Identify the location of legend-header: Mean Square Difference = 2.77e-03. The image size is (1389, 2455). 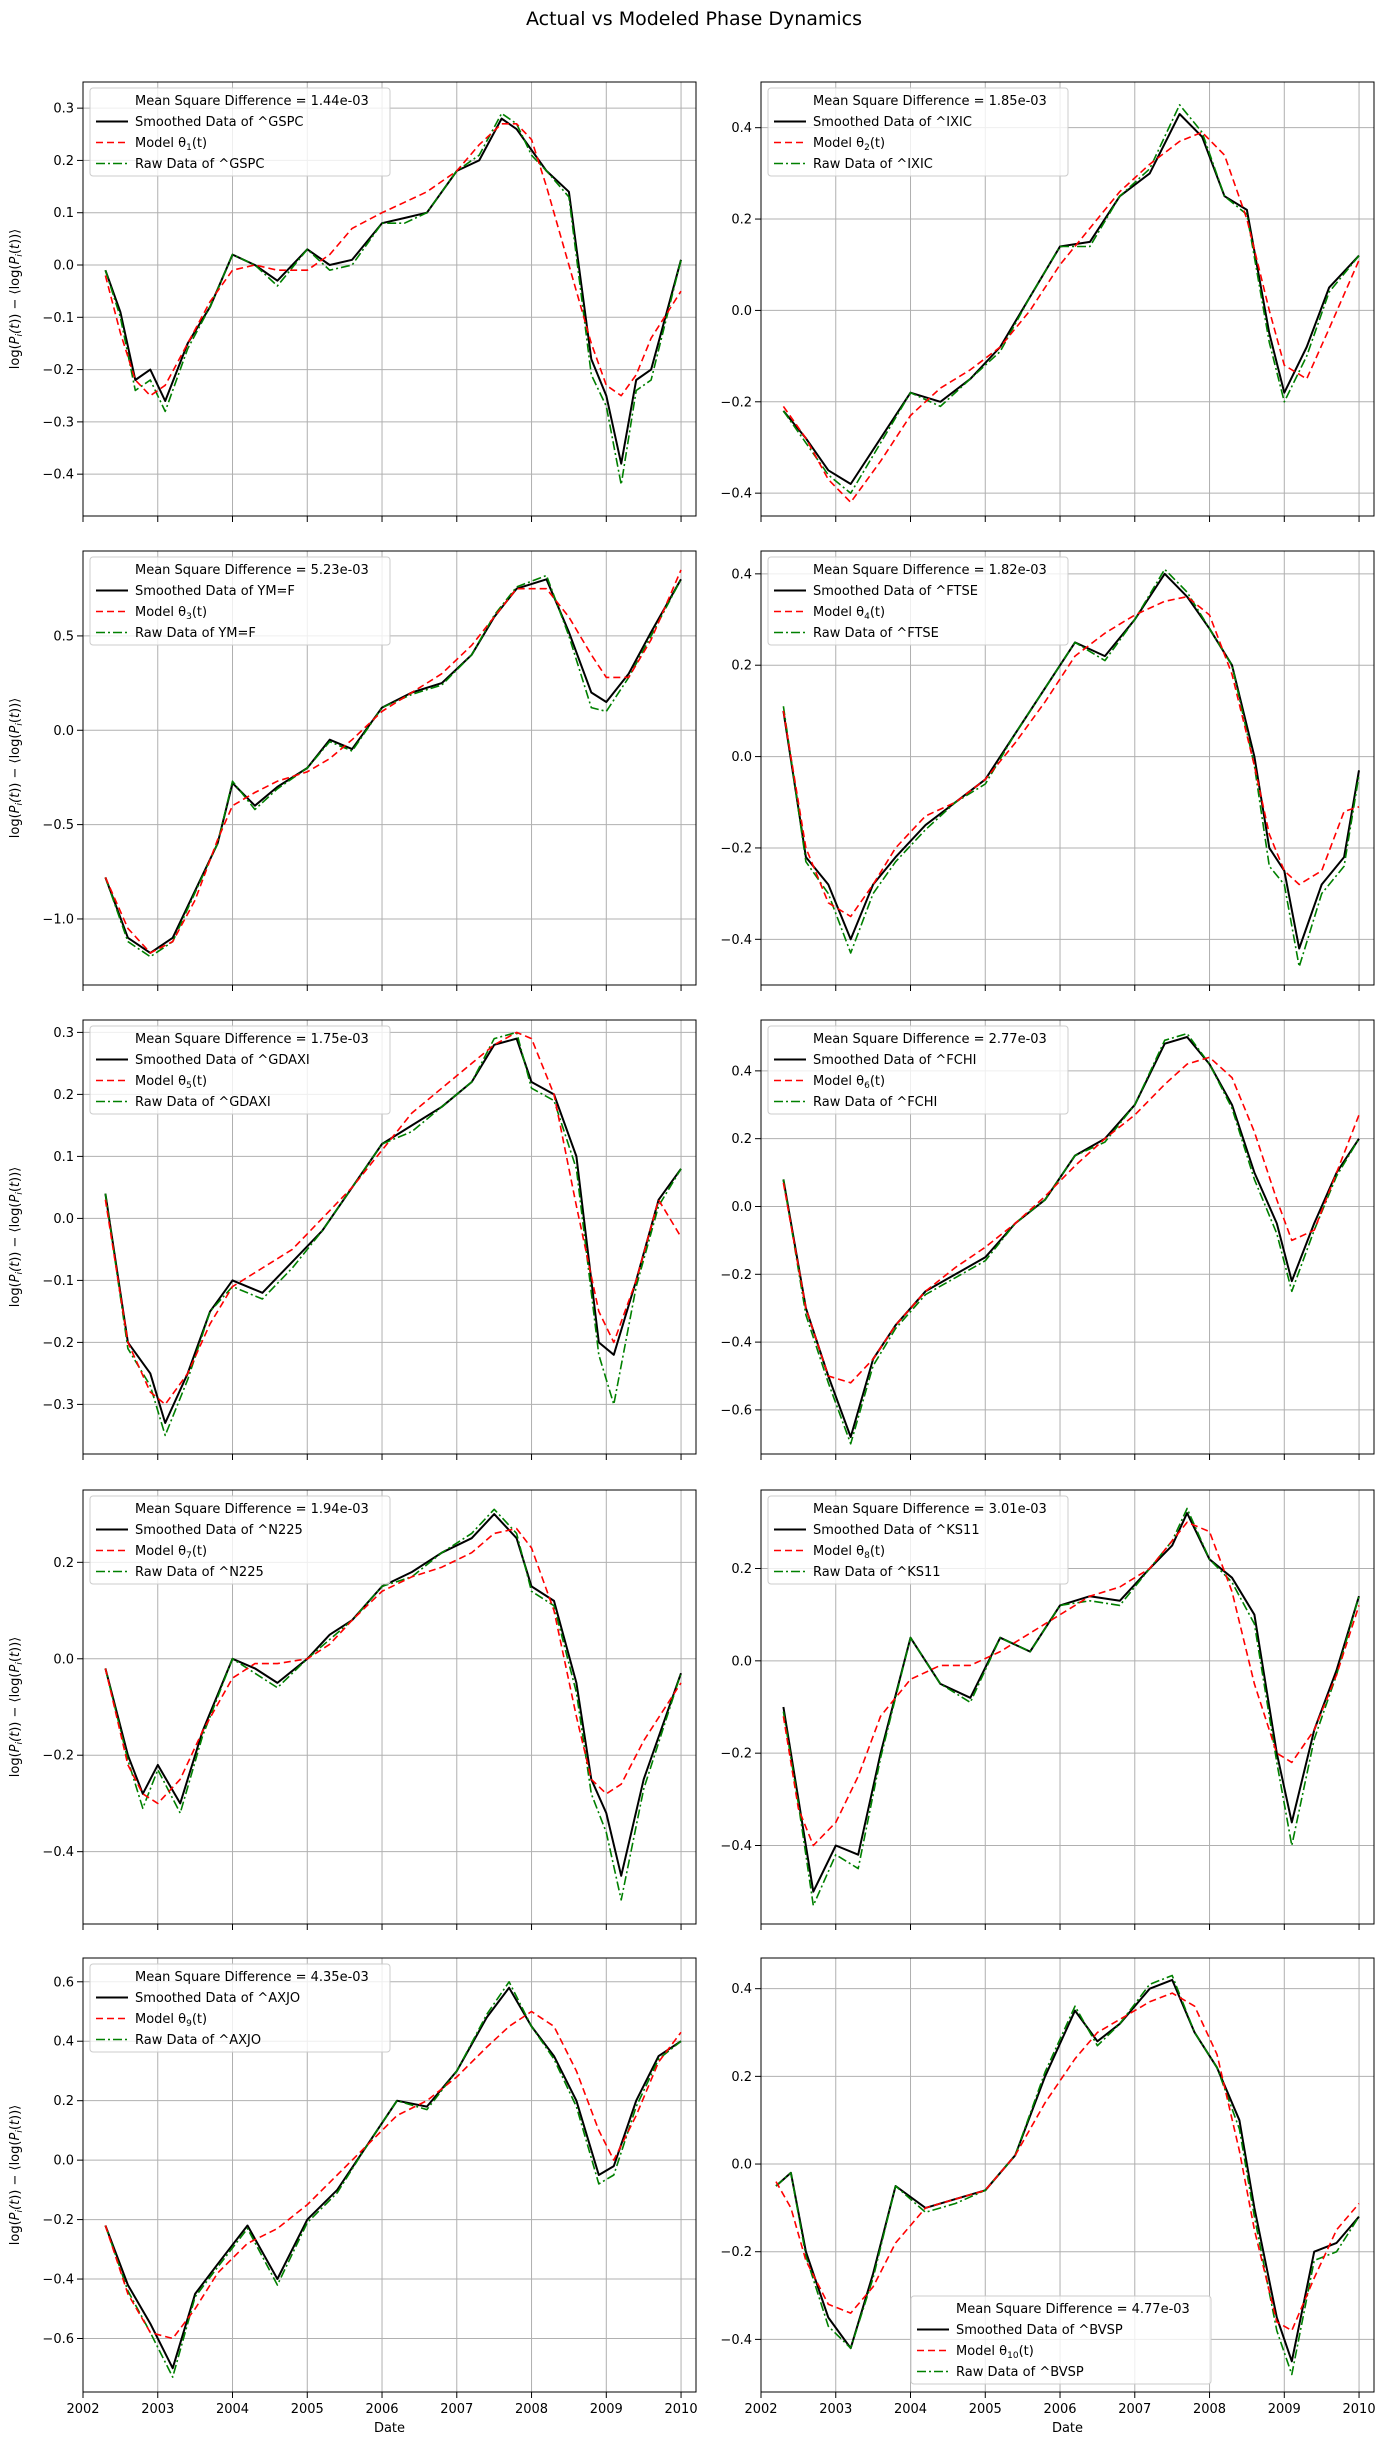
(930, 1039).